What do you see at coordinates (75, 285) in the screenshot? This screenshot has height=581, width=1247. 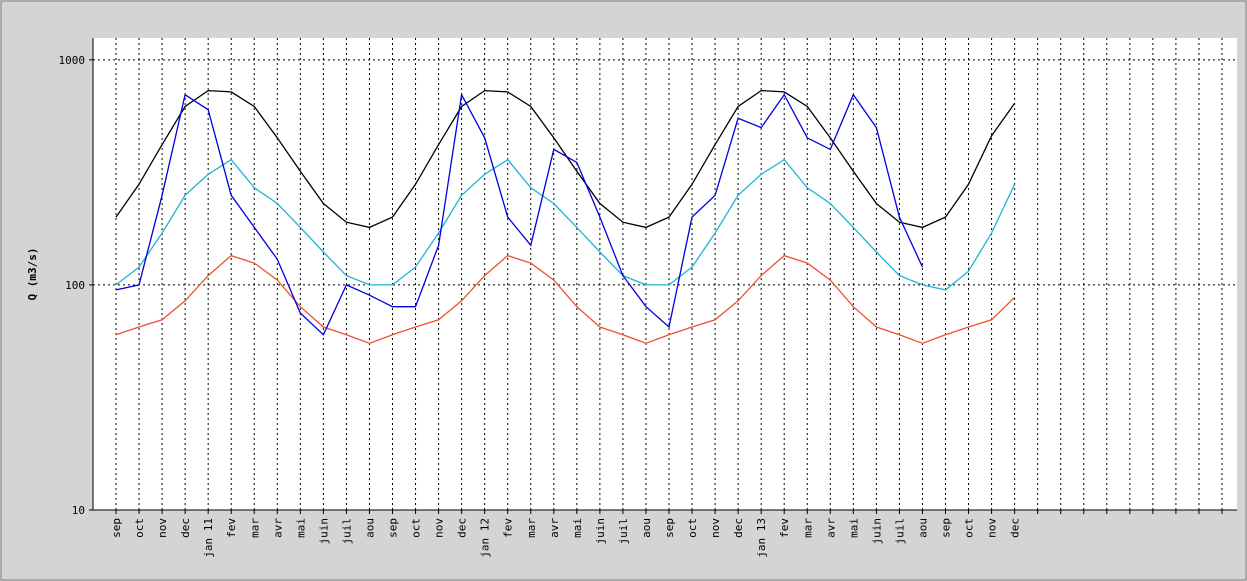 I see `y-tick-label: 100` at bounding box center [75, 285].